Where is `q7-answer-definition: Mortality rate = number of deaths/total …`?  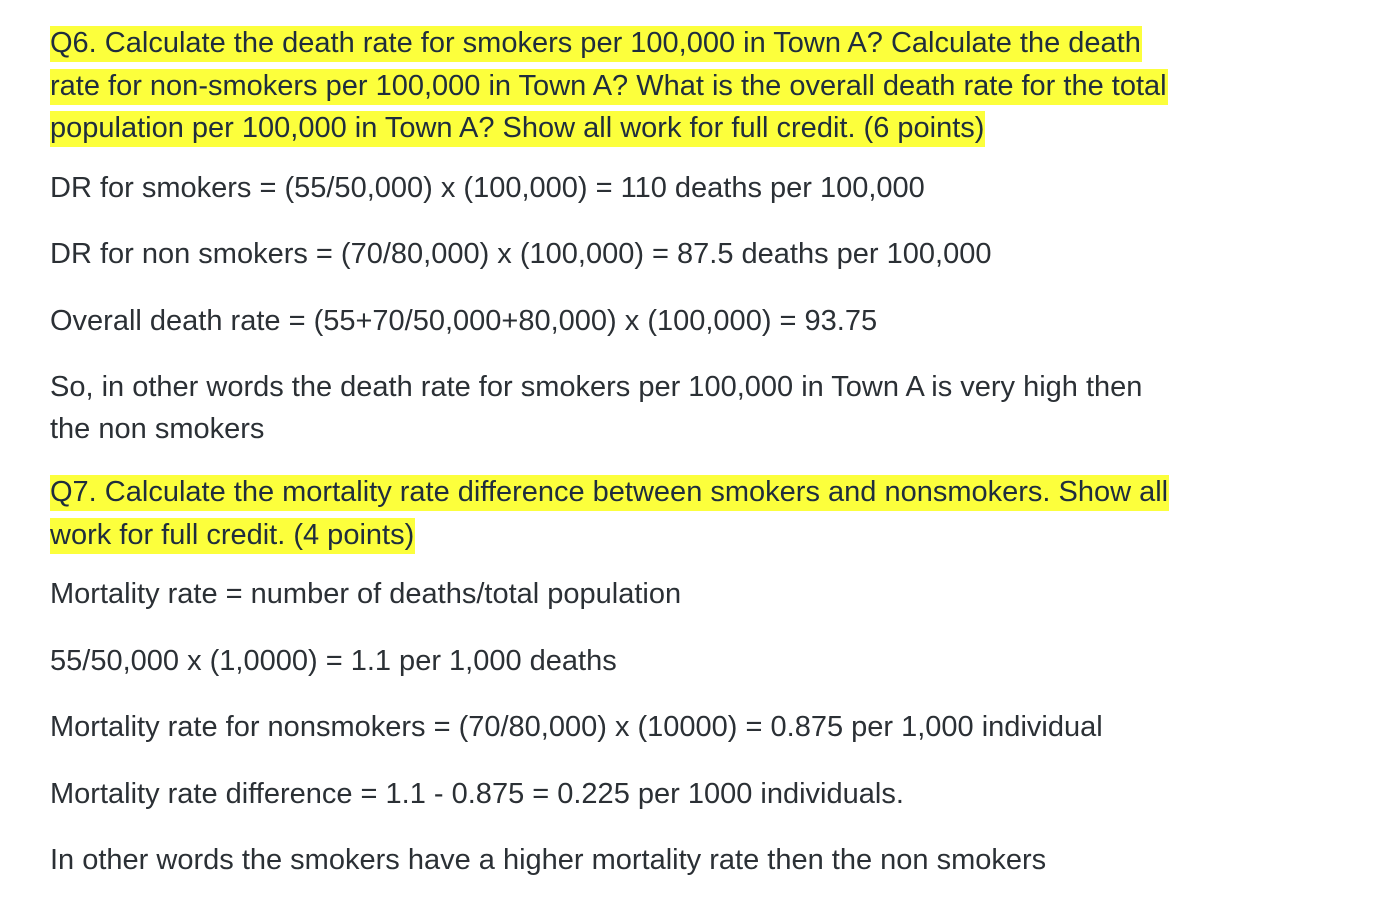
q7-answer-definition: Mortality rate = number of deaths/total … is located at coordinates (366, 594).